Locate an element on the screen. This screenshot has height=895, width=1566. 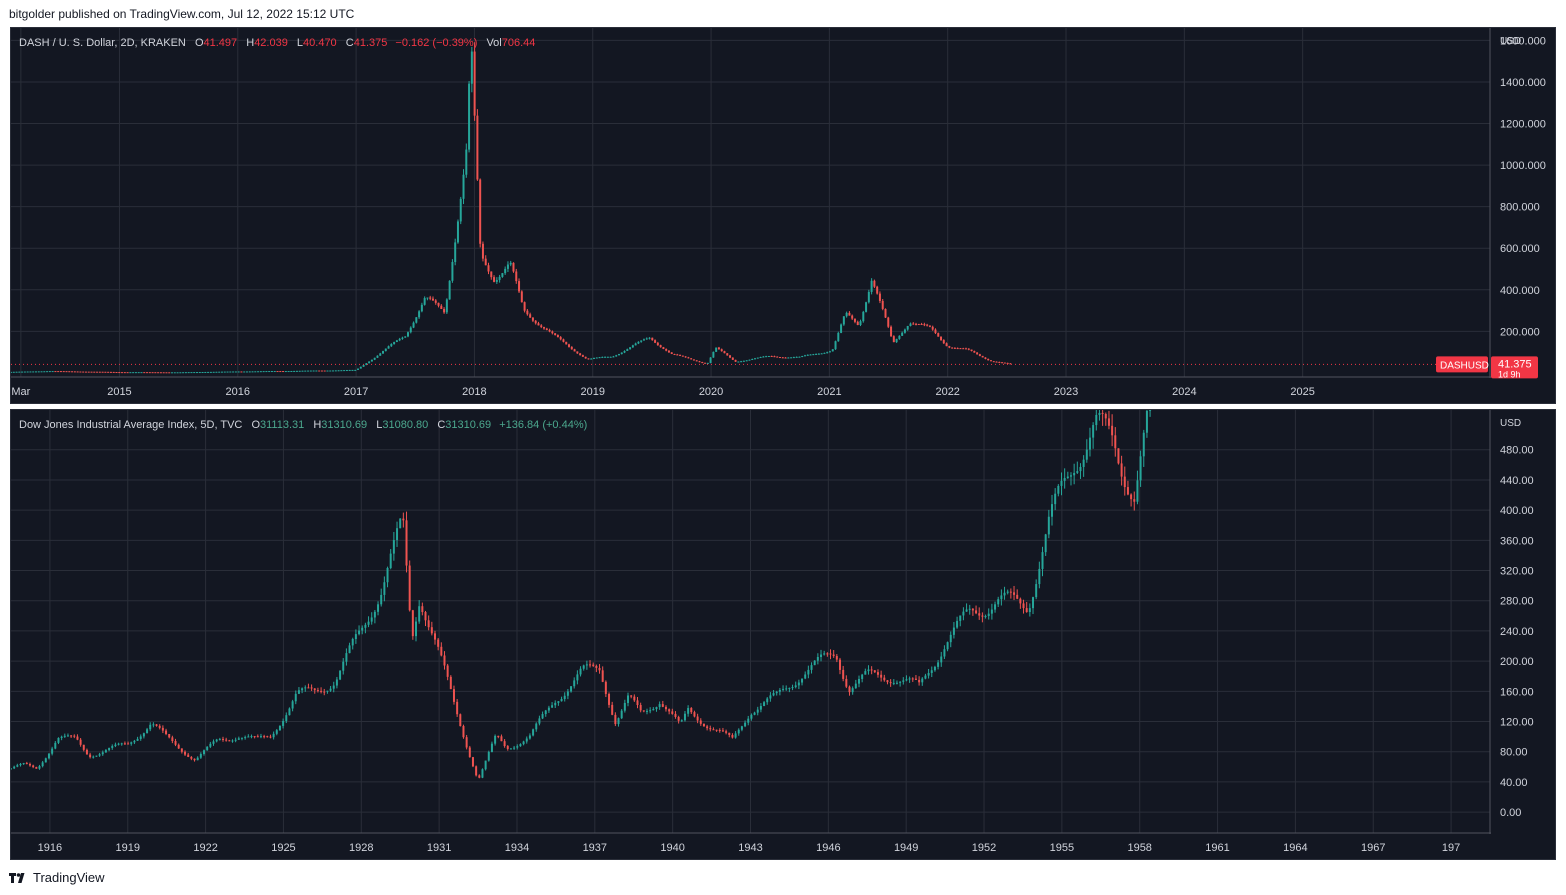
dash-symbol: DASH / U. S. Dollar, 2D, KRAKEN is located at coordinates (102, 43).